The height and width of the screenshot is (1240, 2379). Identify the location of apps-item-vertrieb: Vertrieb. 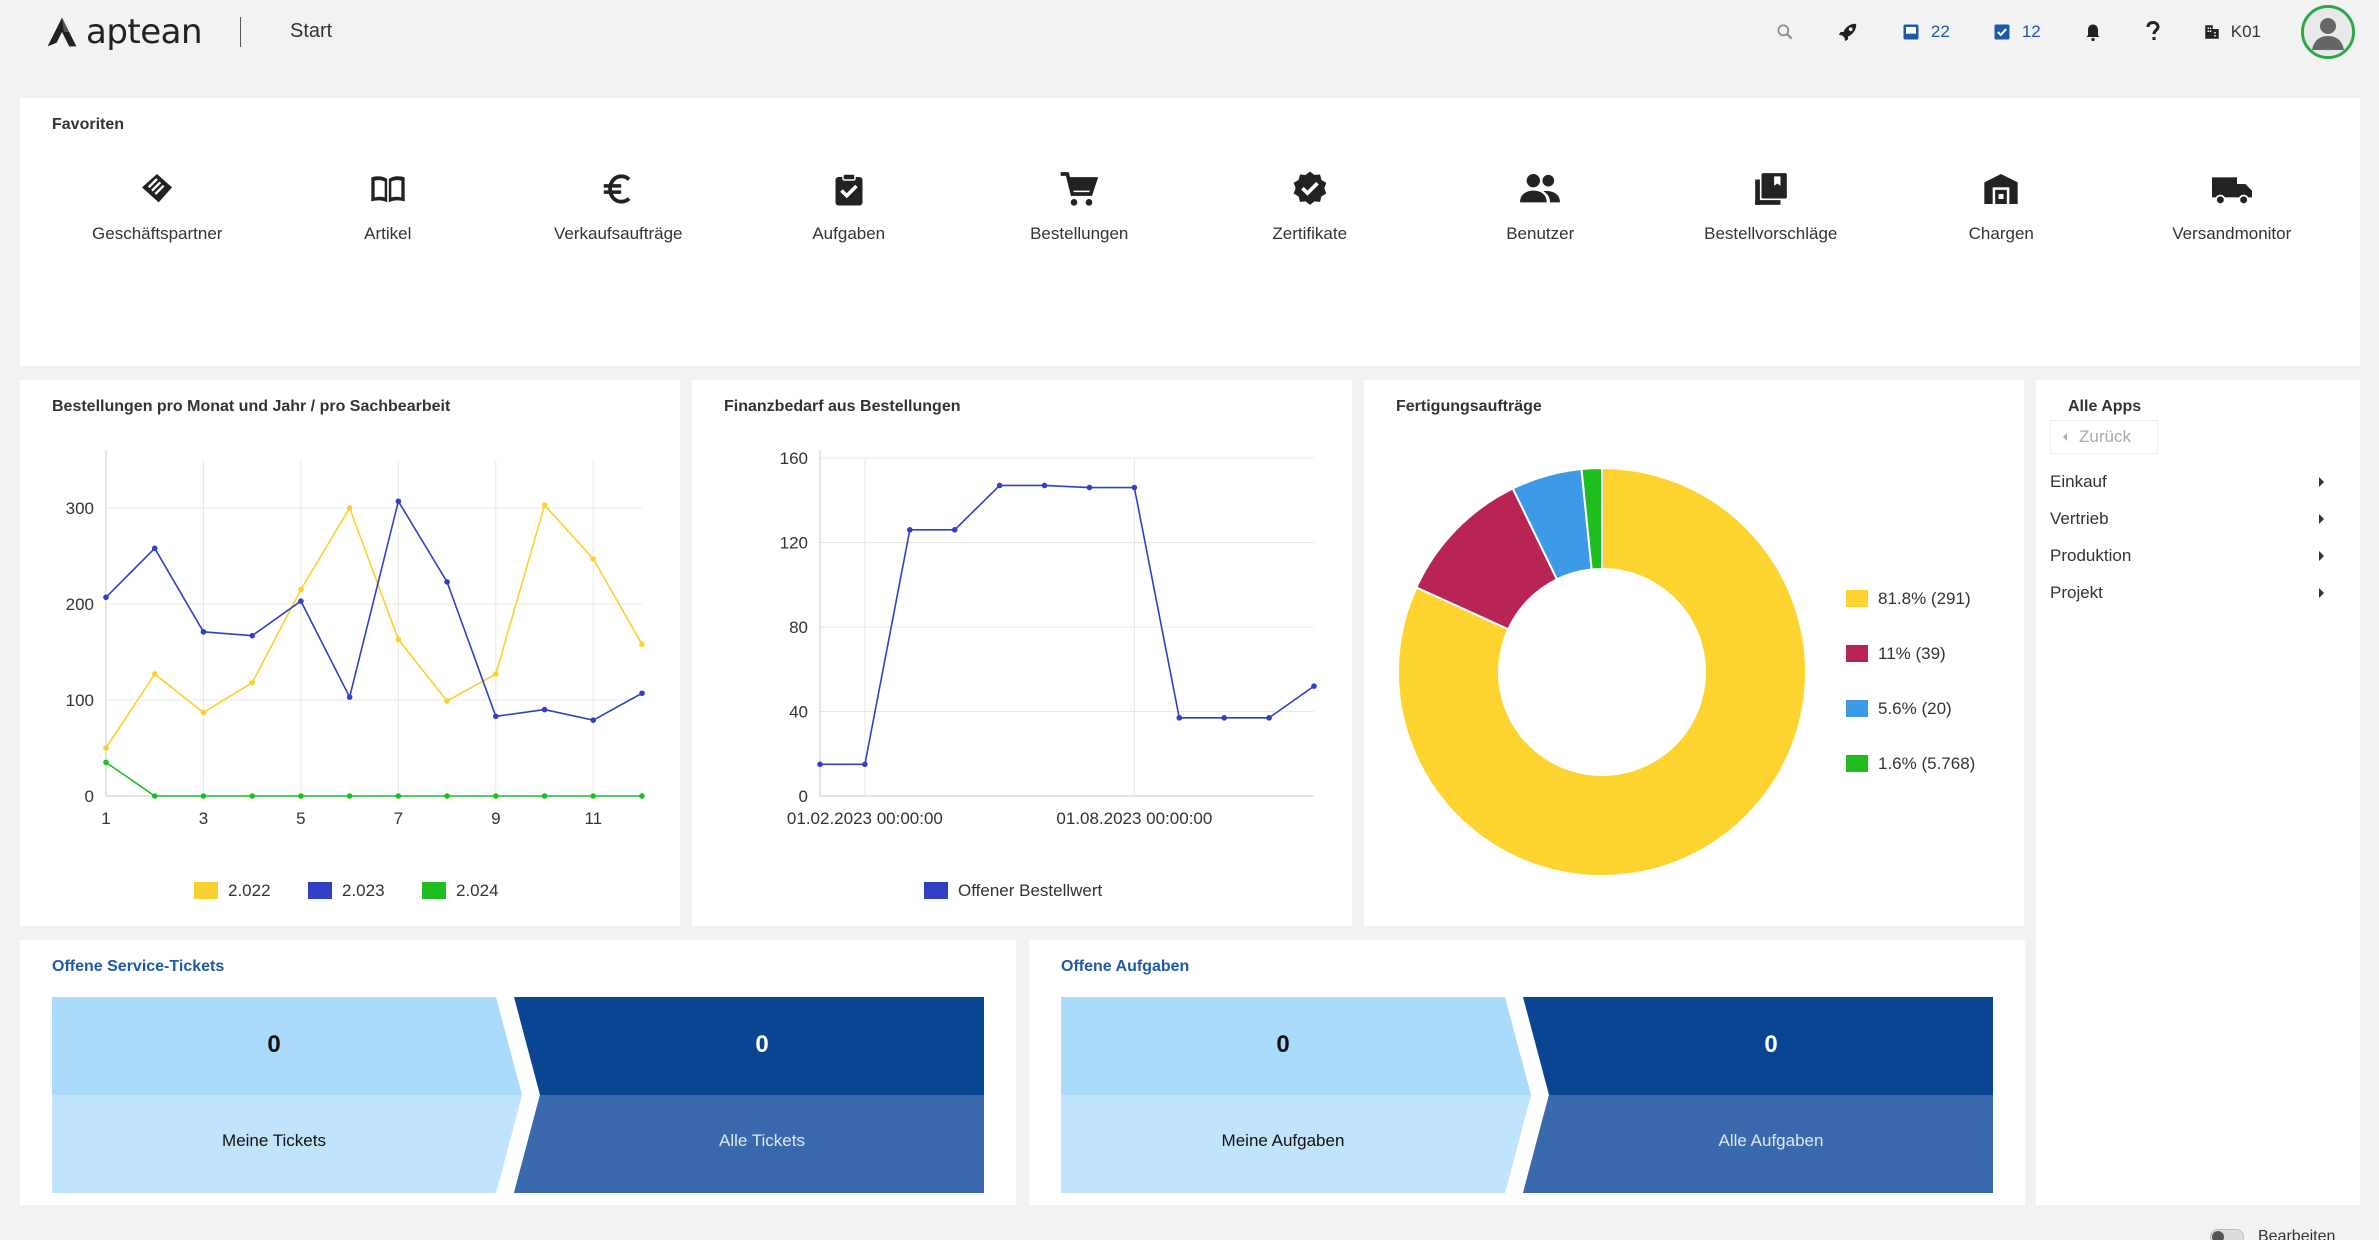
(2195, 519).